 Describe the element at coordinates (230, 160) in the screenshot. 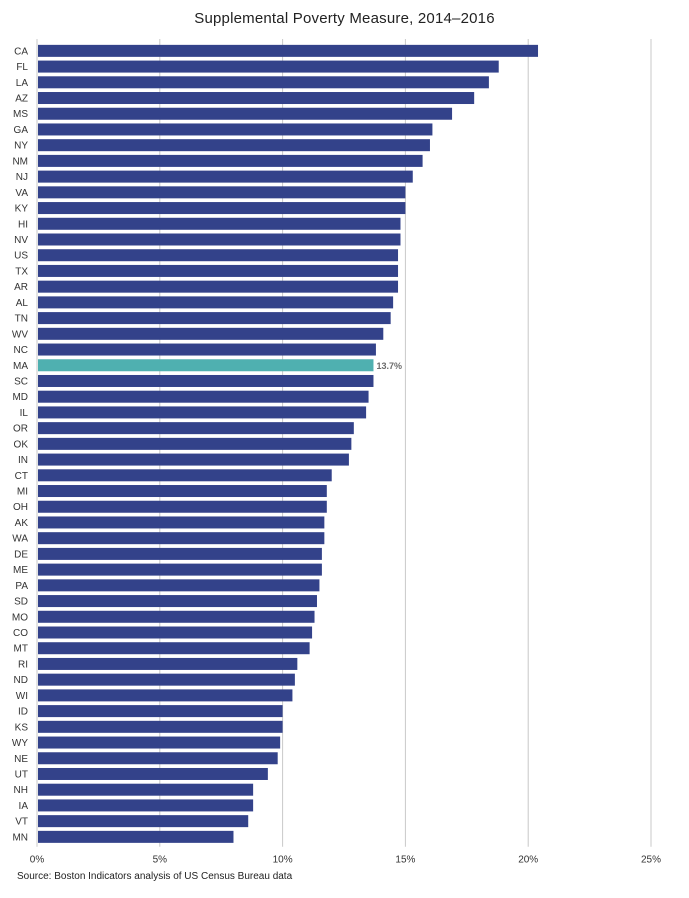

I see `bar-nm` at that location.